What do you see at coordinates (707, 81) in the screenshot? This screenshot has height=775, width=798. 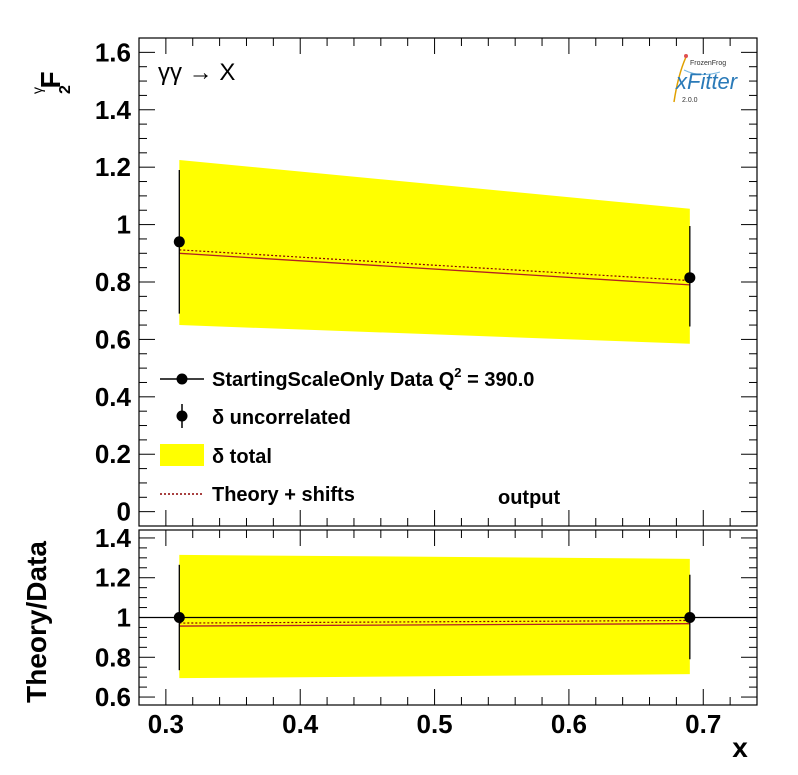 I see `logo-main-text: xFitter` at bounding box center [707, 81].